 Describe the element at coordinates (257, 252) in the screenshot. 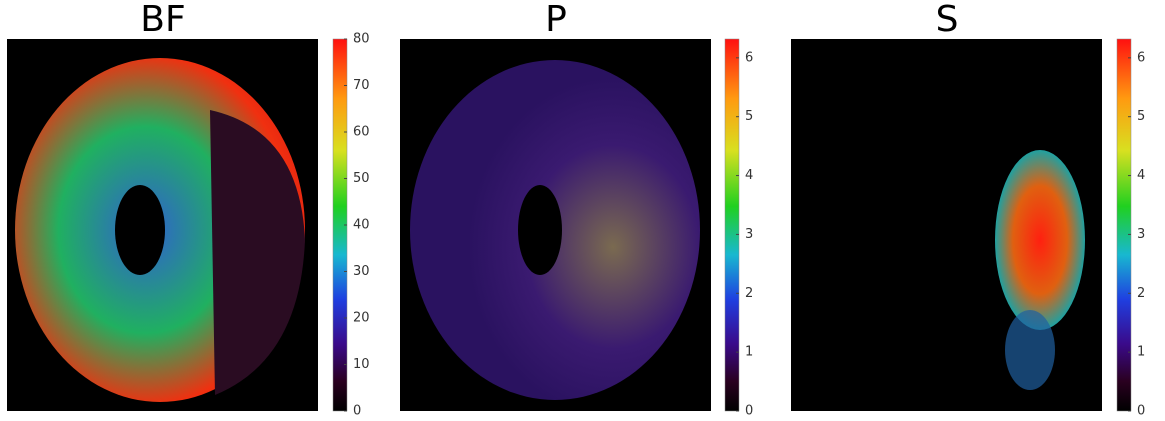

I see `lesion-region` at that location.